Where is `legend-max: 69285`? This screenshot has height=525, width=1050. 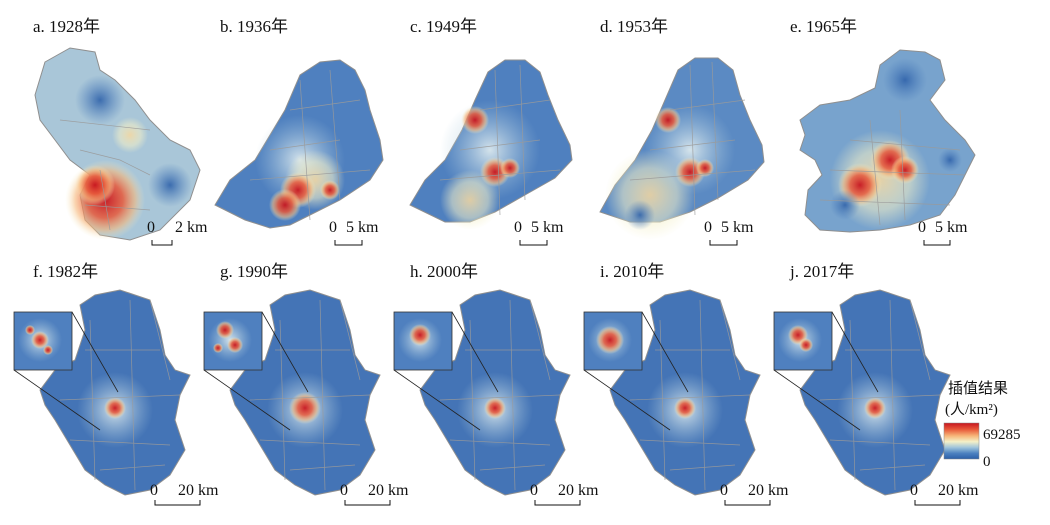
legend-max: 69285 is located at coordinates (1002, 435).